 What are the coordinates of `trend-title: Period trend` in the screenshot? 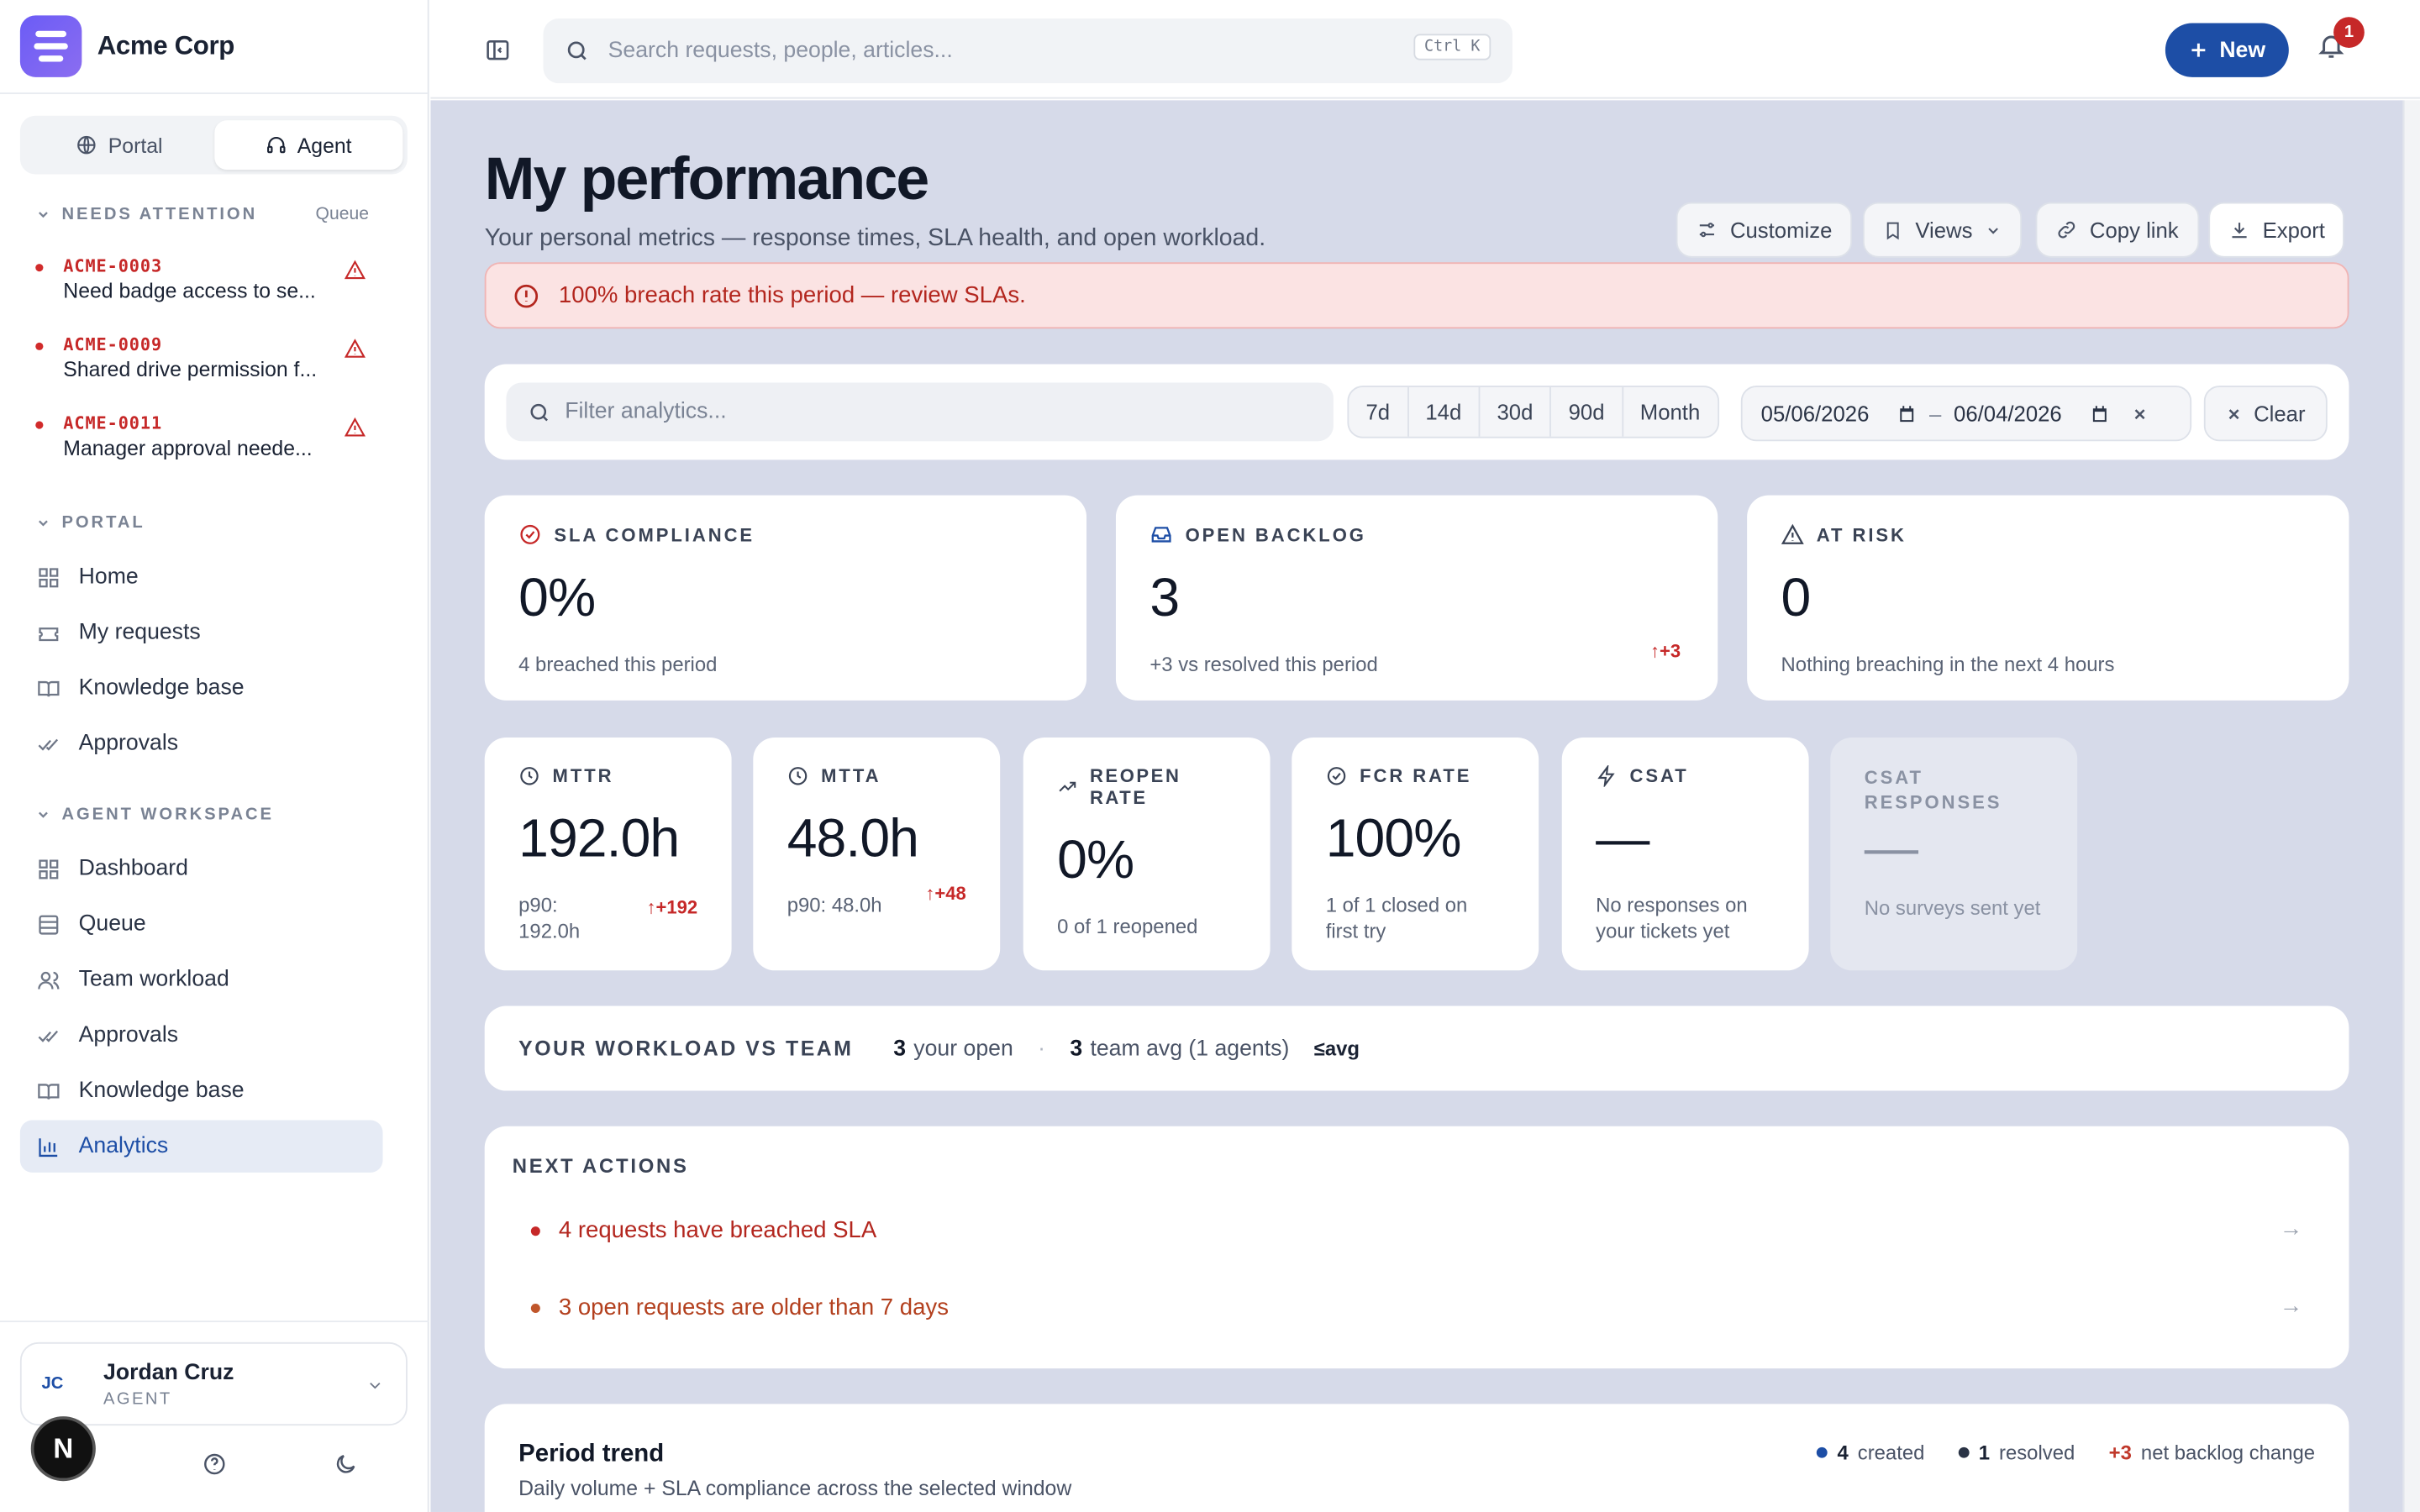 It's located at (591, 1454).